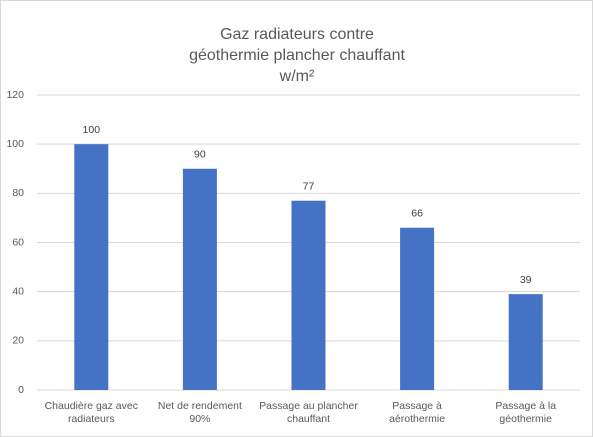 This screenshot has width=593, height=437. I want to click on chart-title: w/m², so click(297, 76).